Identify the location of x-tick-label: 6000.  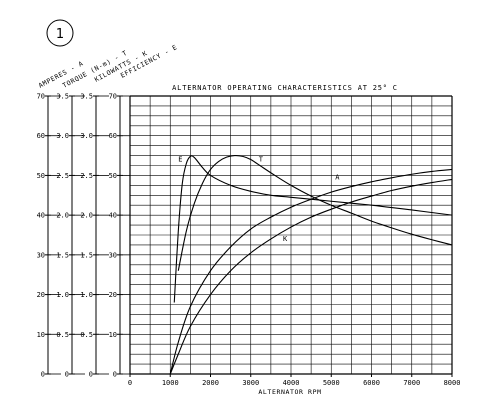
(371, 383).